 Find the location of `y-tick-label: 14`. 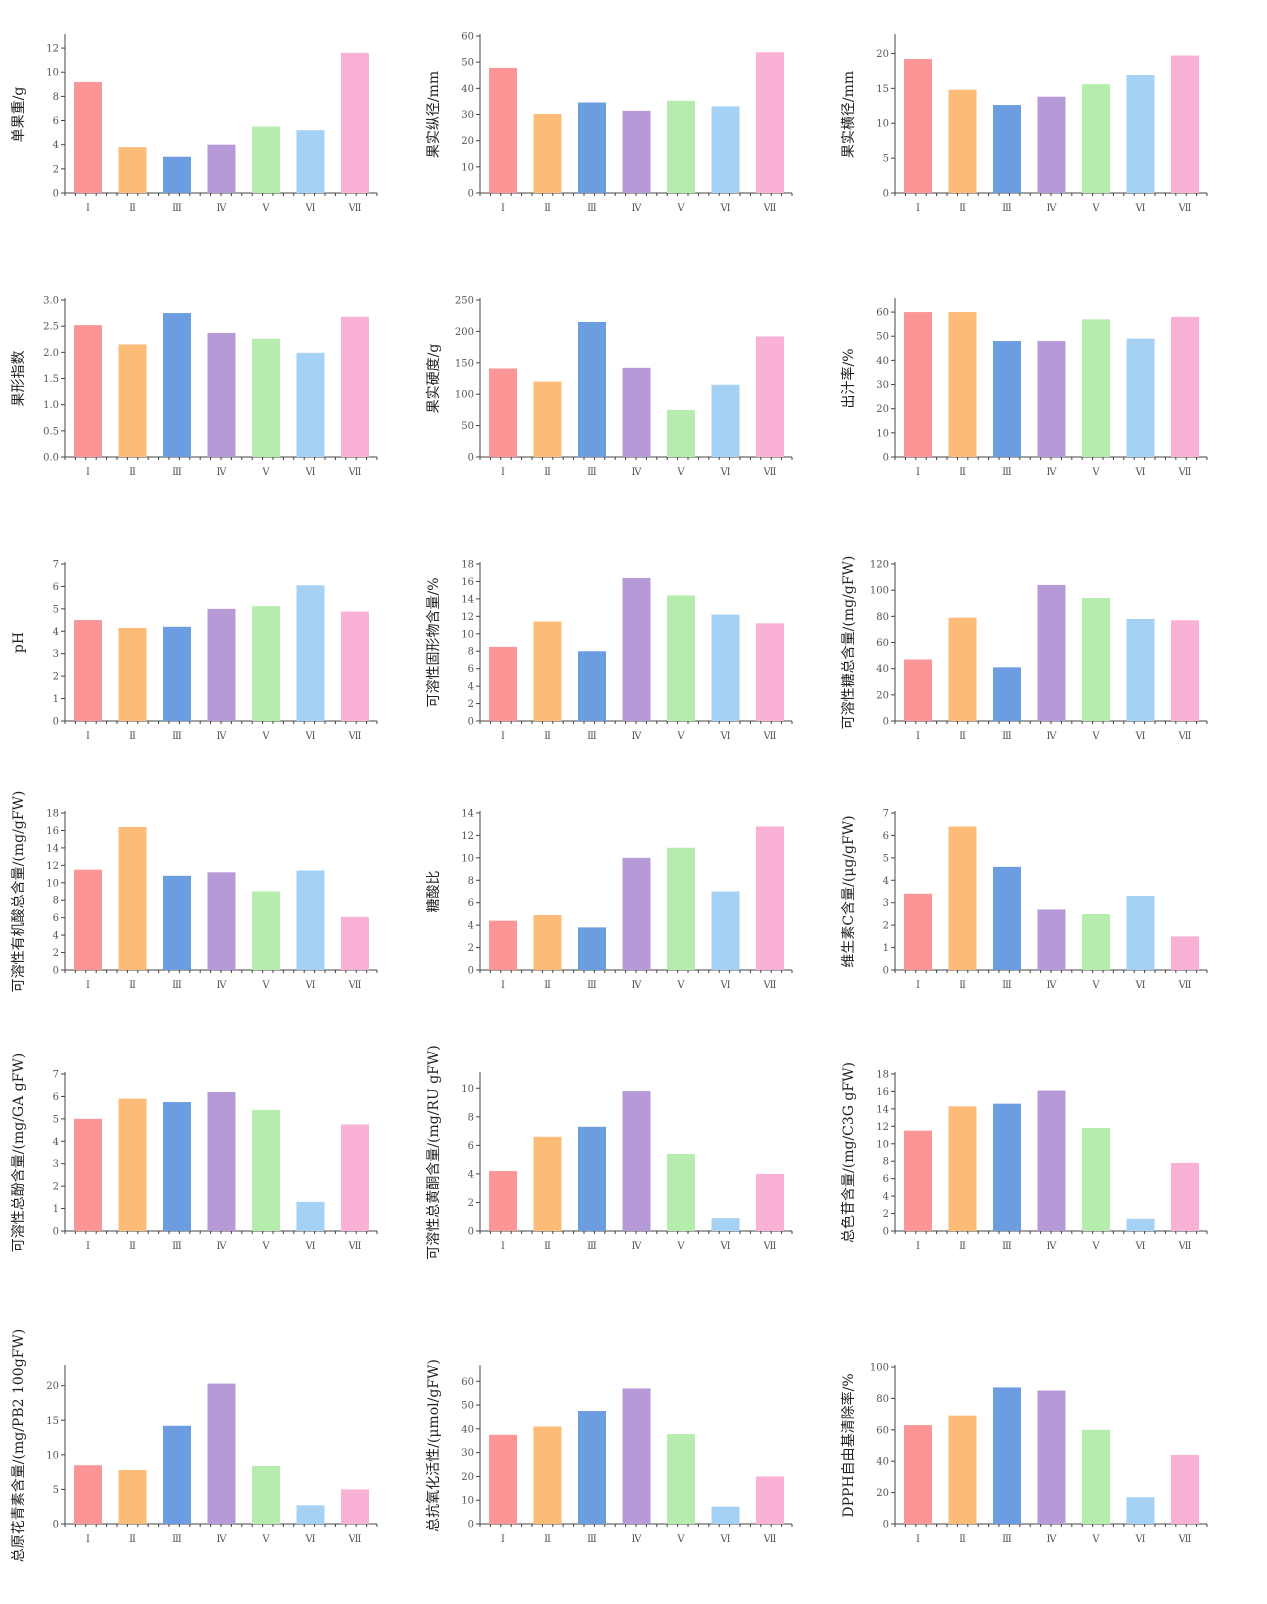

y-tick-label: 14 is located at coordinates (467, 814).